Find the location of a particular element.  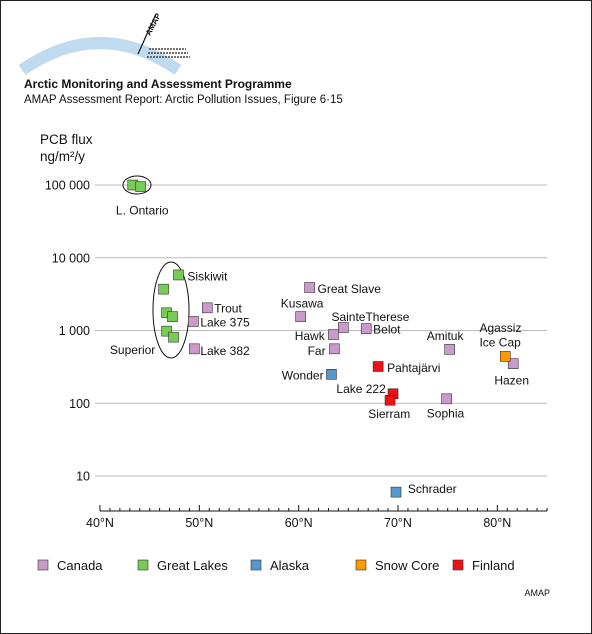

axes is located at coordinates (323, 508).